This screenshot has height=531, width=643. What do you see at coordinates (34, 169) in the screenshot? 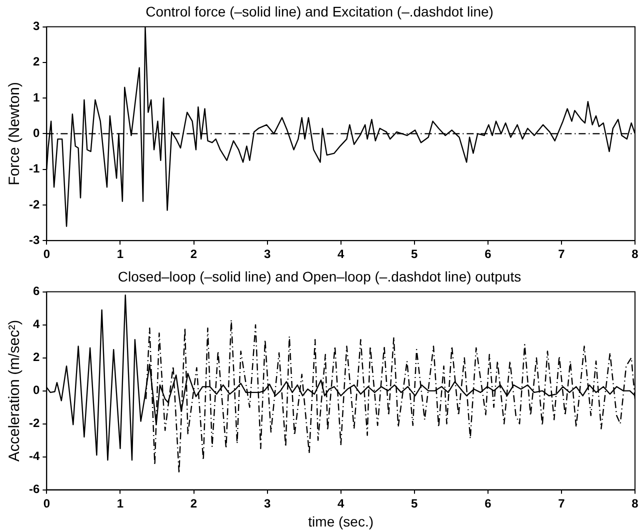
I see `y-tick-label: -1` at bounding box center [34, 169].